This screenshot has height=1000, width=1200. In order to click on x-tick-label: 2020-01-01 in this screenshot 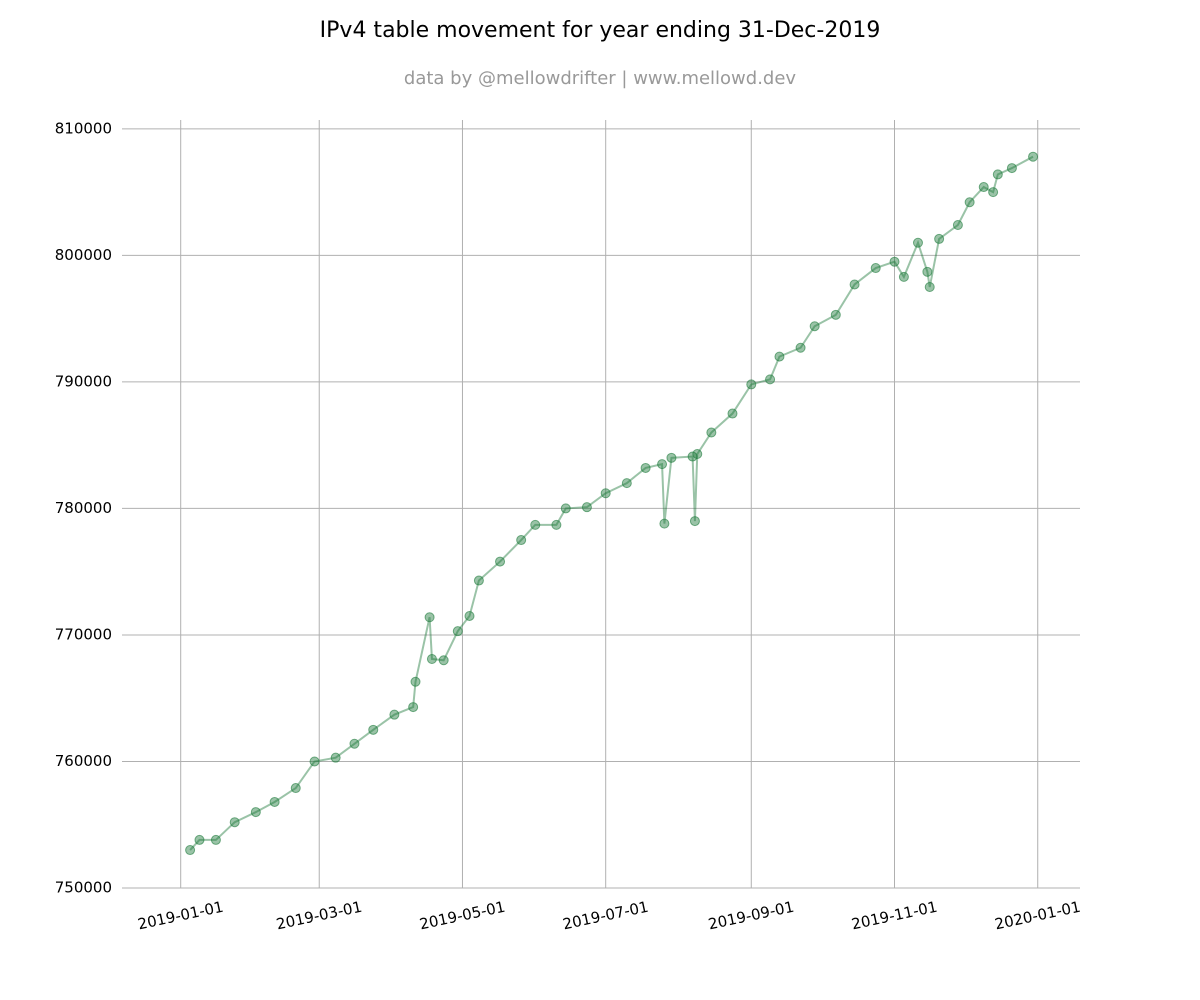, I will do `click(1037, 916)`.